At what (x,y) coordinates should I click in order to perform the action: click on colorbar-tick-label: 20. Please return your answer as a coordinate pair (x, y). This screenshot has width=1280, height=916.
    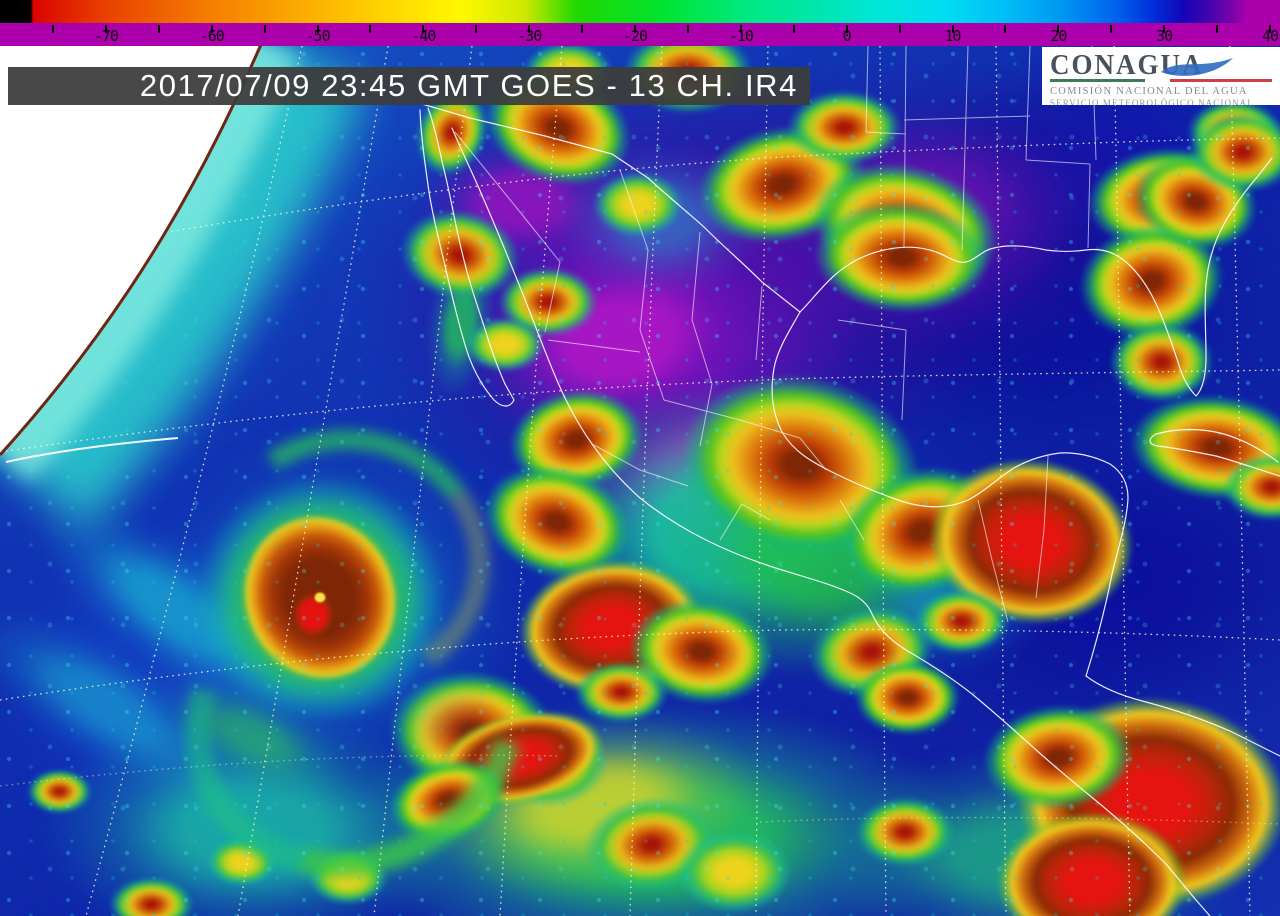
    Looking at the image, I should click on (1058, 36).